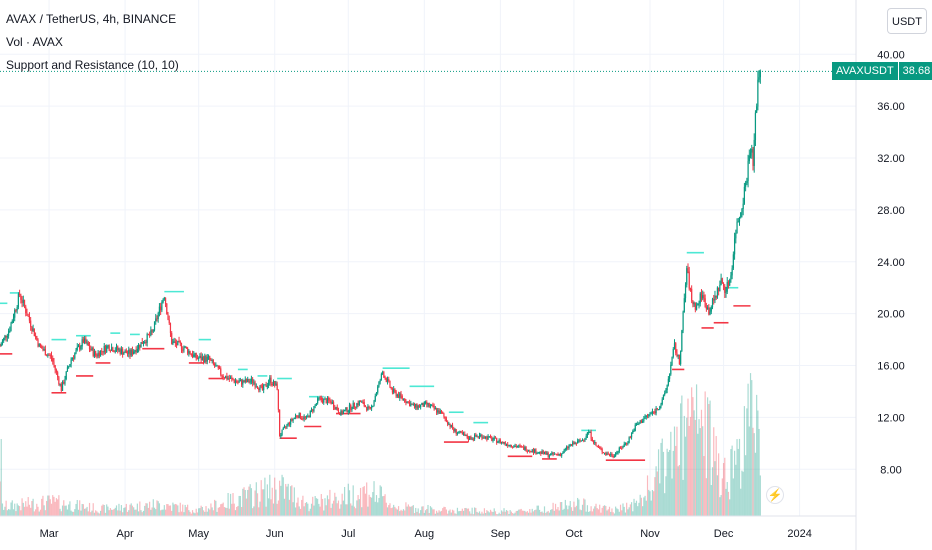 The height and width of the screenshot is (550, 932). I want to click on support-resistance-indicator-label: Support and Resistance (10, 10), so click(92, 65).